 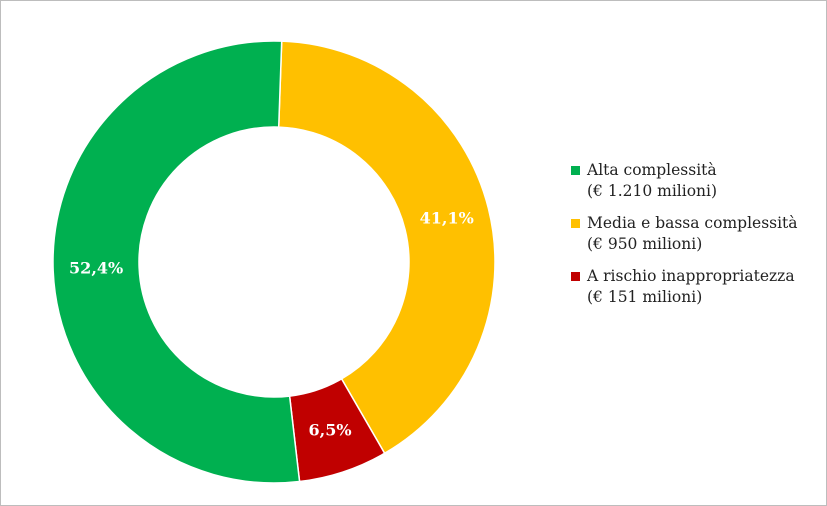 I want to click on slice-label-rischio: 6,5%, so click(x=329, y=429).